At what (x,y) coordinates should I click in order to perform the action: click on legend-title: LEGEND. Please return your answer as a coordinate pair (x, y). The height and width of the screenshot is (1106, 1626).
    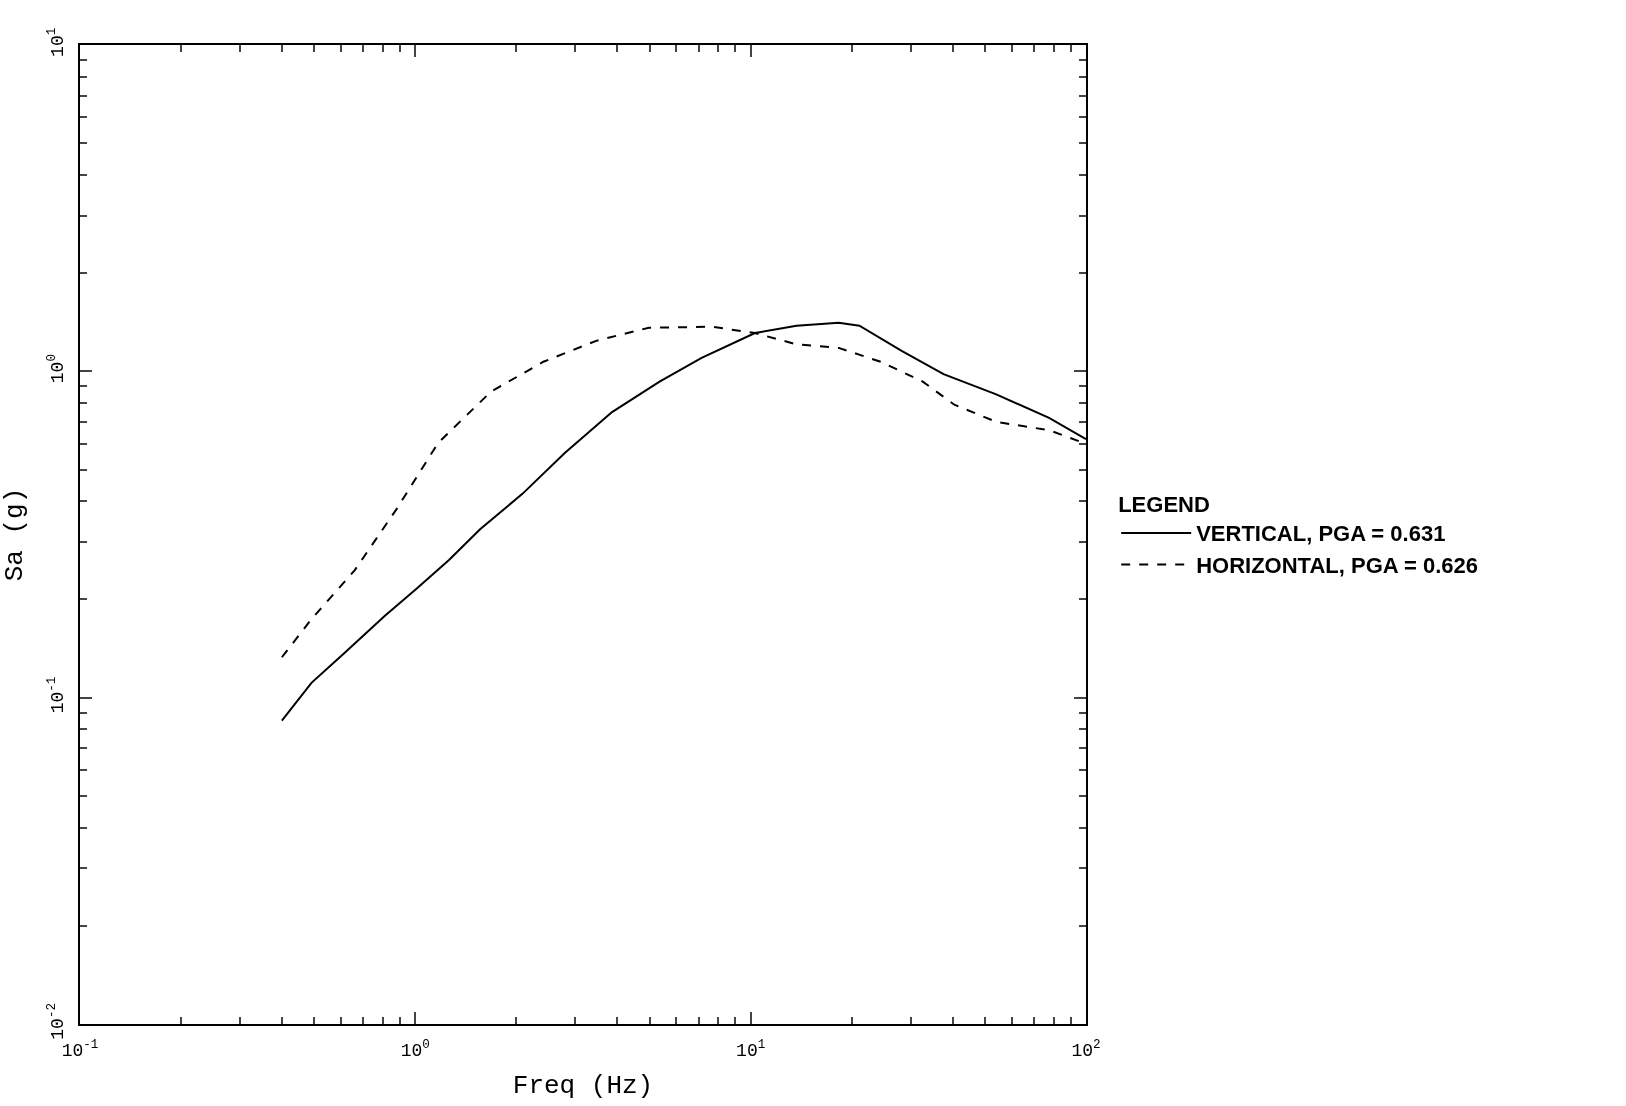
    Looking at the image, I should click on (1164, 505).